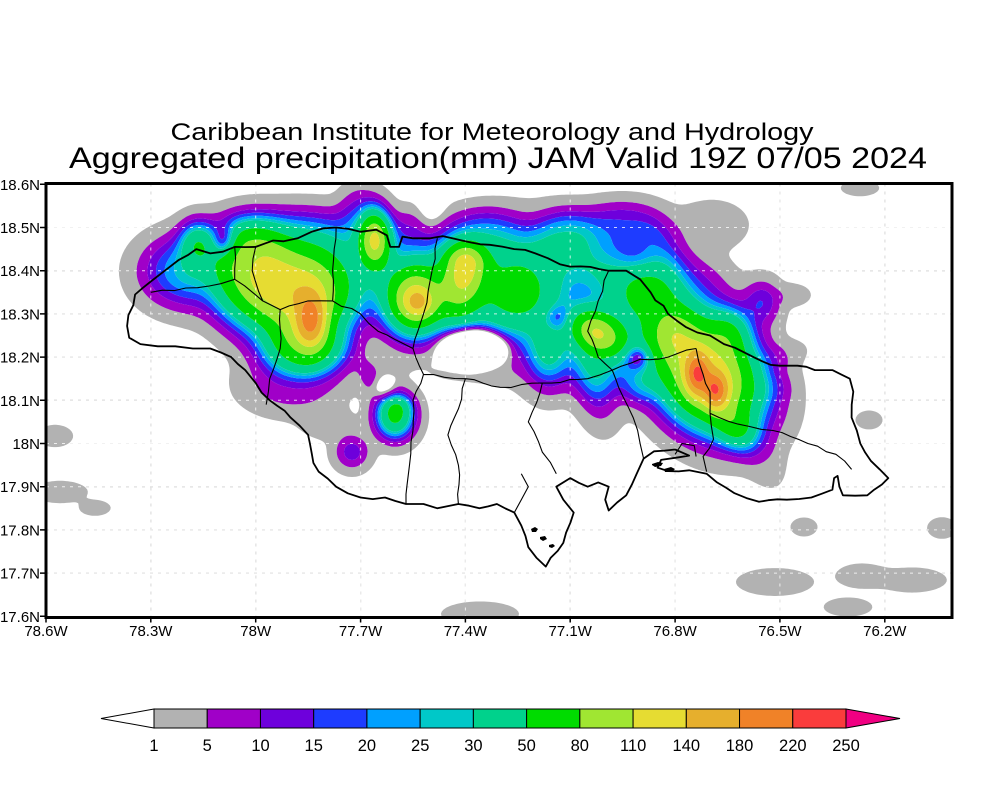  What do you see at coordinates (20, 228) in the screenshot?
I see `svg-text: 18.5N` at bounding box center [20, 228].